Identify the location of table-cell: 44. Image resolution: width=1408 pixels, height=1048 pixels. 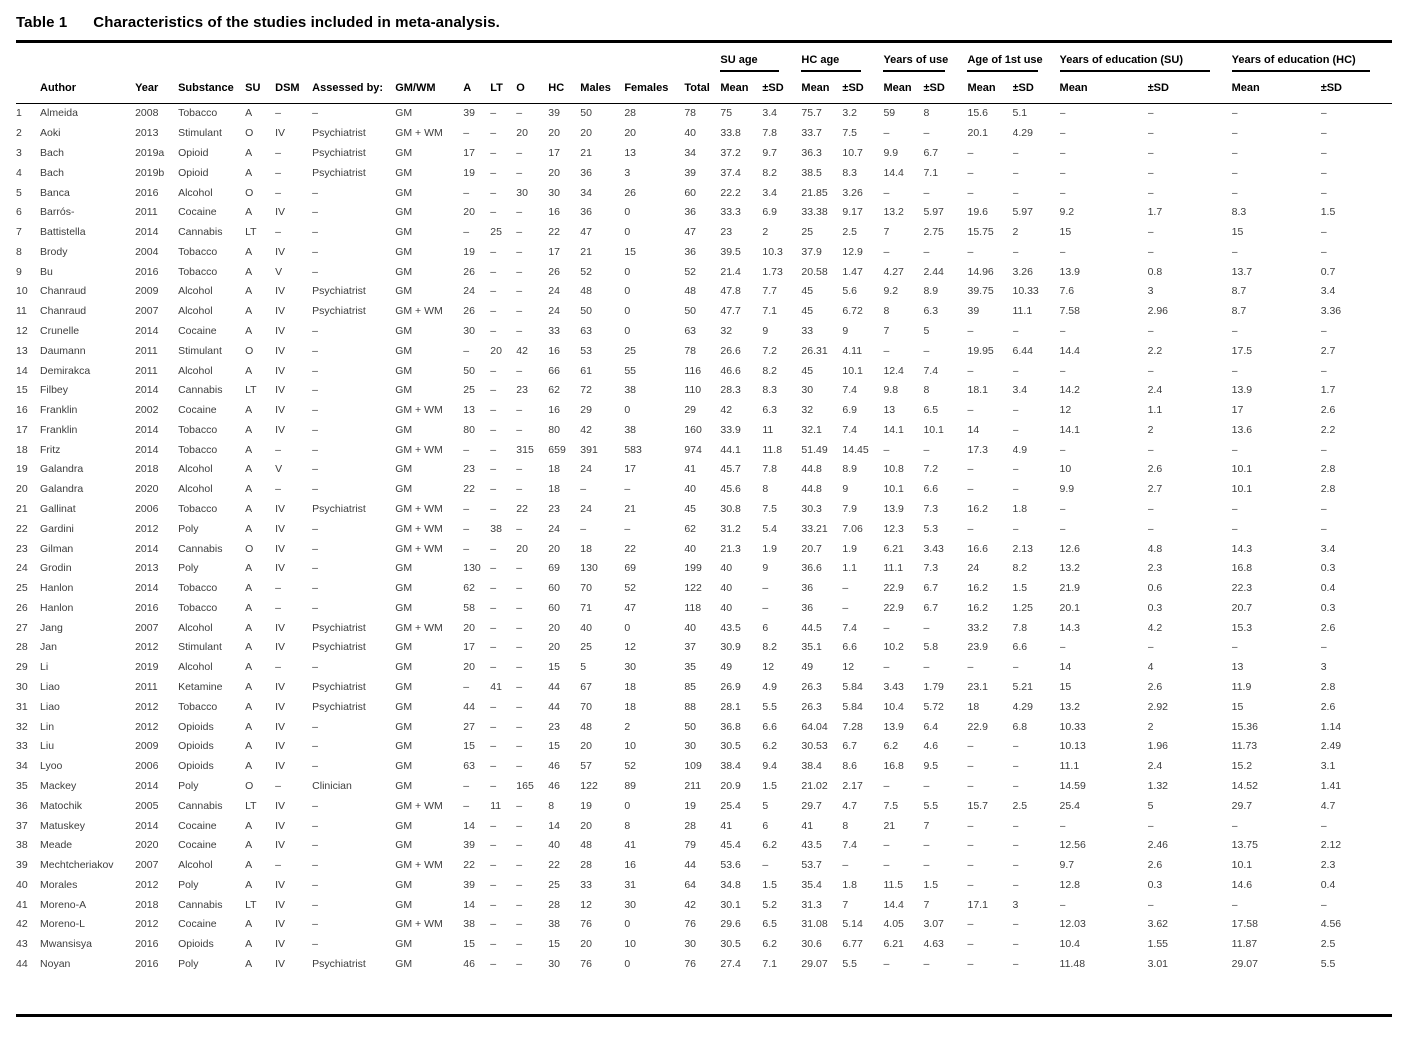
(554, 687).